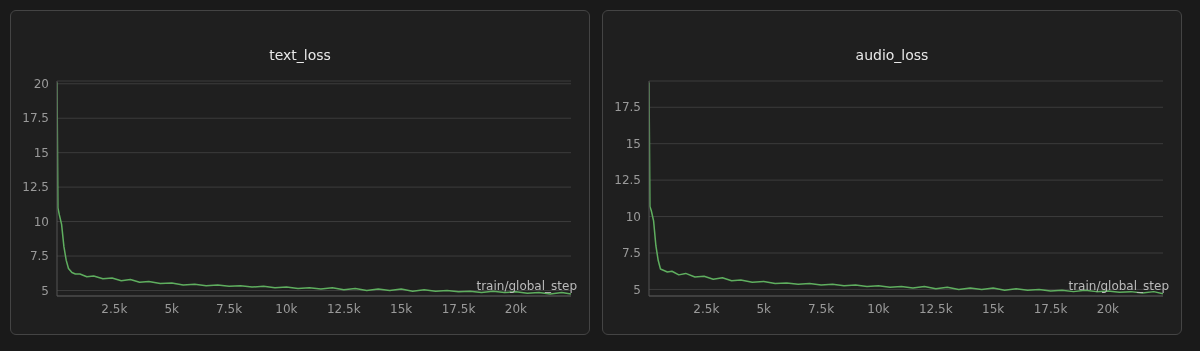 Image resolution: width=1200 pixels, height=351 pixels. What do you see at coordinates (300, 55) in the screenshot?
I see `chart-title: text_loss` at bounding box center [300, 55].